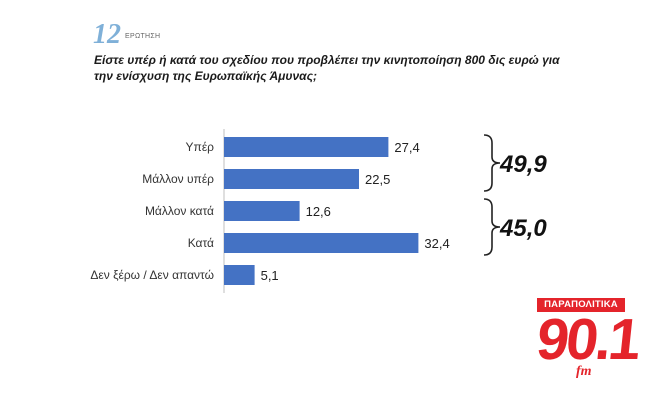 The width and height of the screenshot is (650, 406). I want to click on question-number: 12, so click(107, 34).